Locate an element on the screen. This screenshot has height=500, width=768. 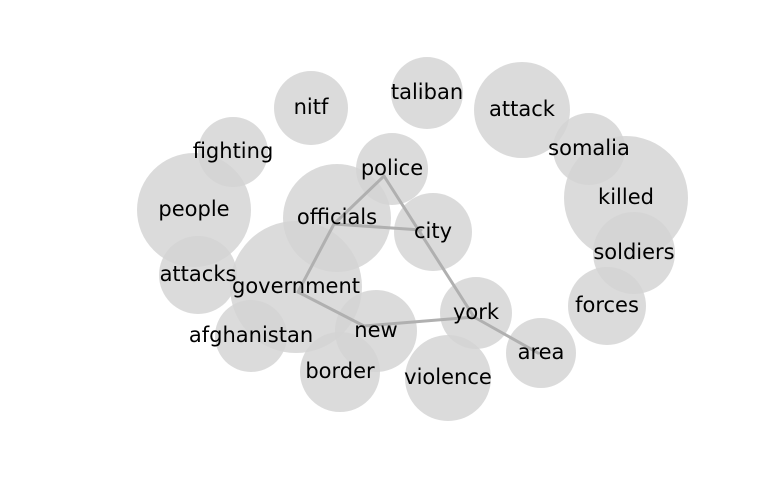
edge-police-york is located at coordinates (429, 246).